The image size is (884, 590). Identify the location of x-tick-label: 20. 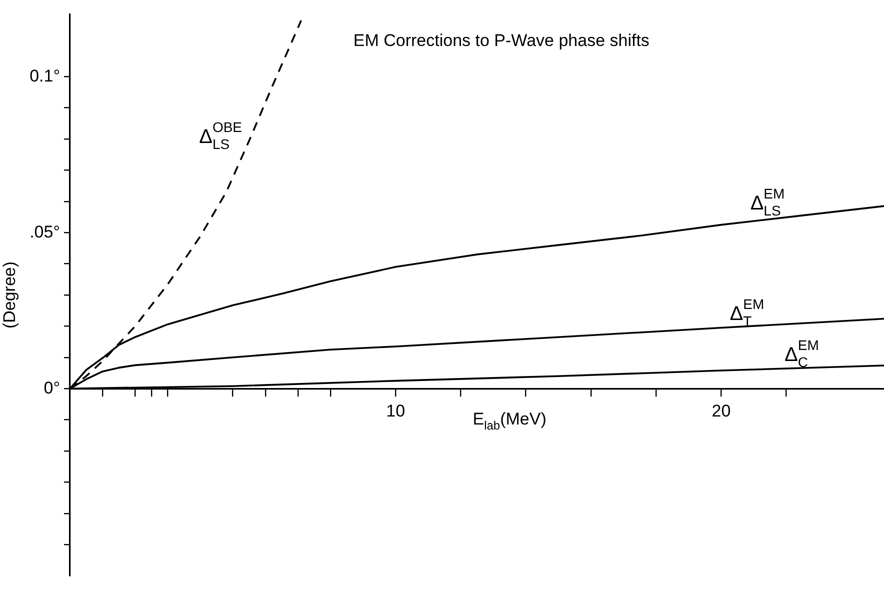
(721, 410).